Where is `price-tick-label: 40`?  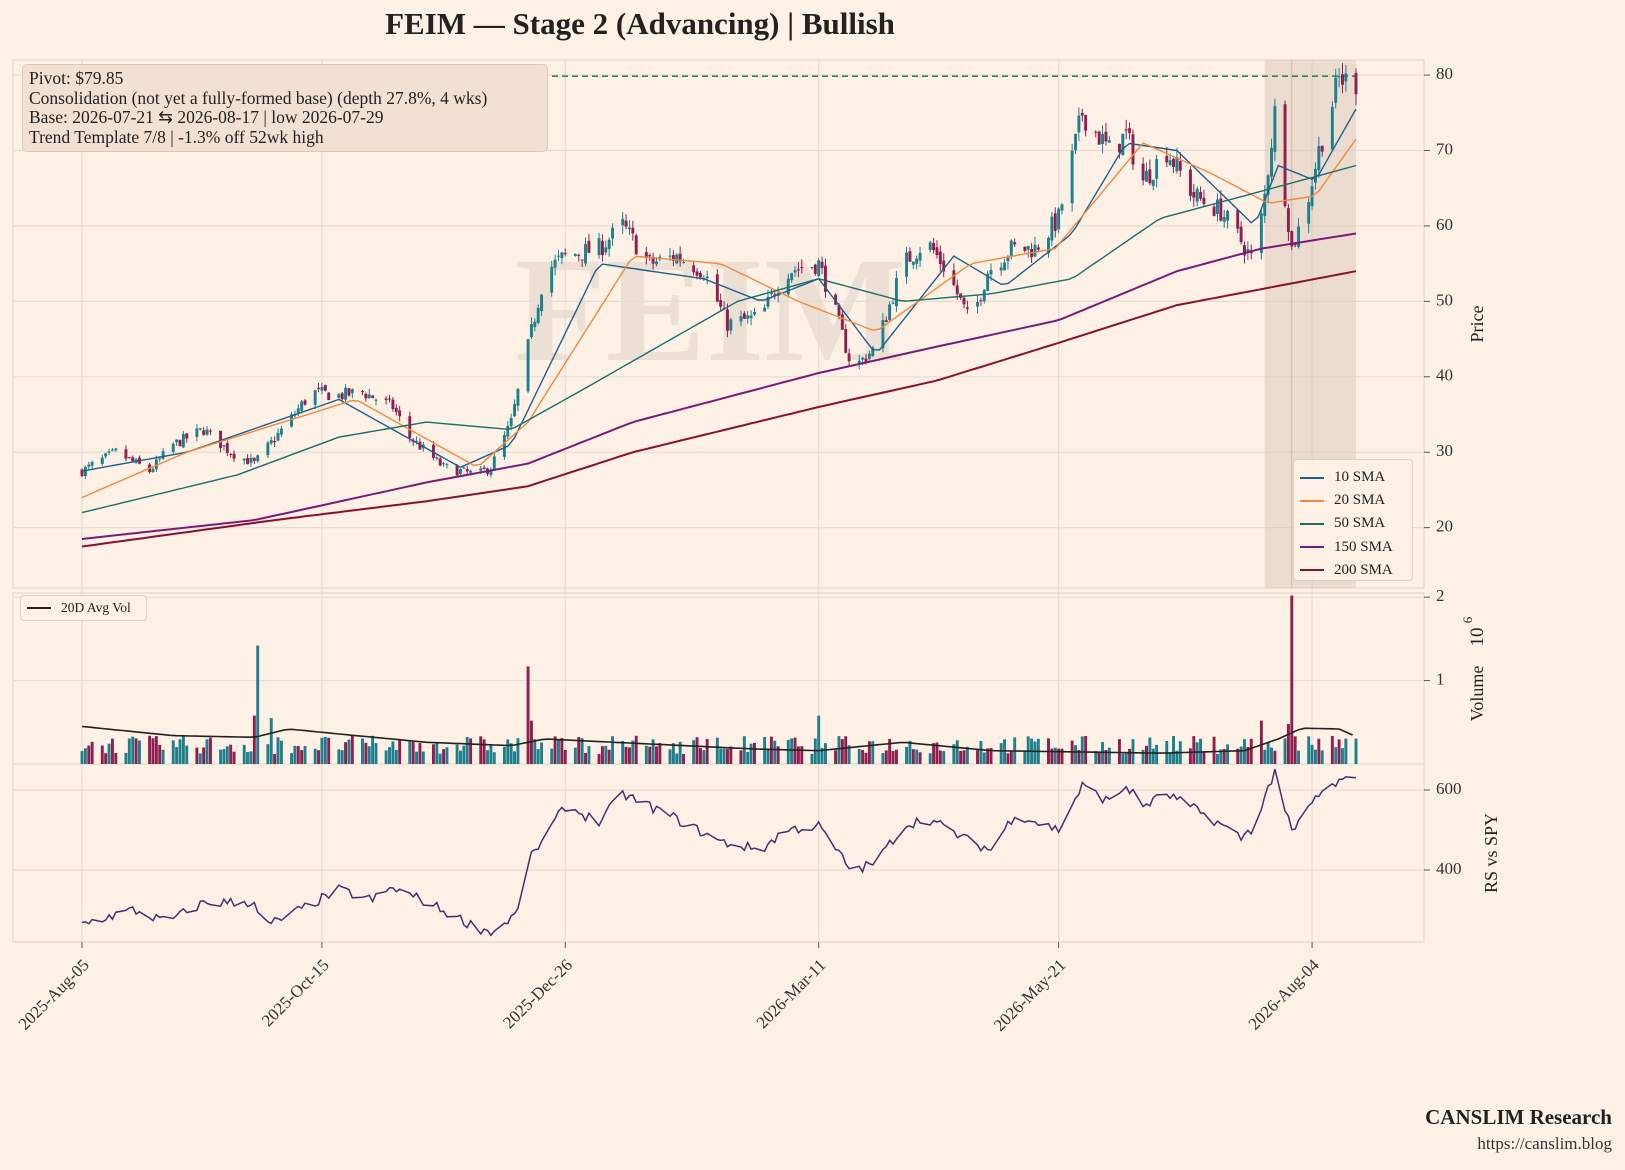 price-tick-label: 40 is located at coordinates (1444, 375).